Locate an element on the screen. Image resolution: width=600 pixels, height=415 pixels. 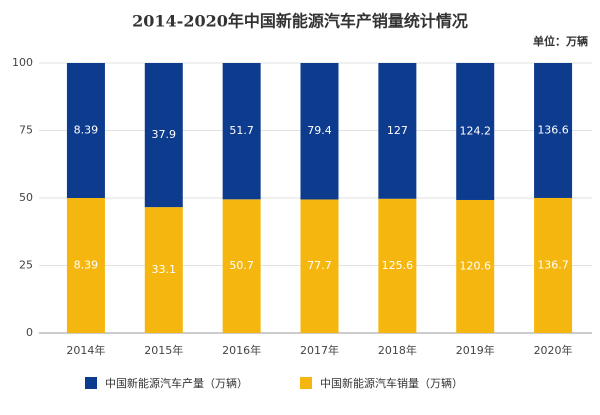
y-tick-label: 75 is located at coordinates (26, 130).